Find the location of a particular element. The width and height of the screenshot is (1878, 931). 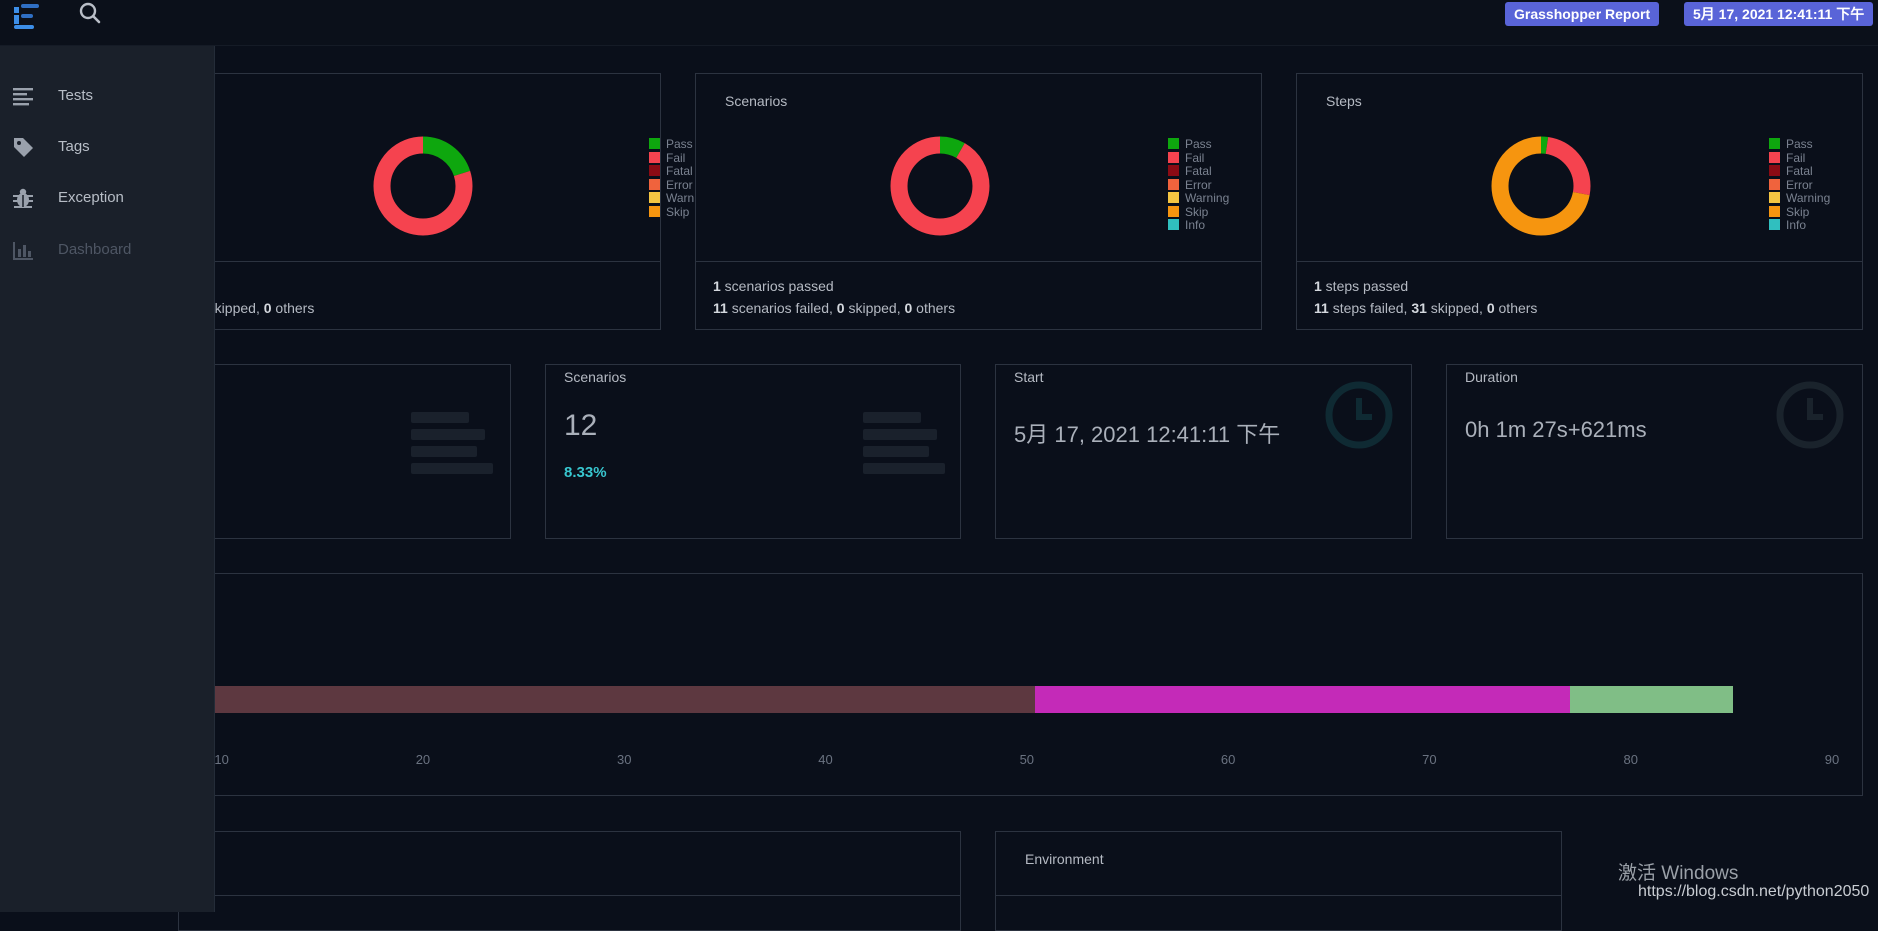

sidebar-item-label: Exception is located at coordinates (91, 197).